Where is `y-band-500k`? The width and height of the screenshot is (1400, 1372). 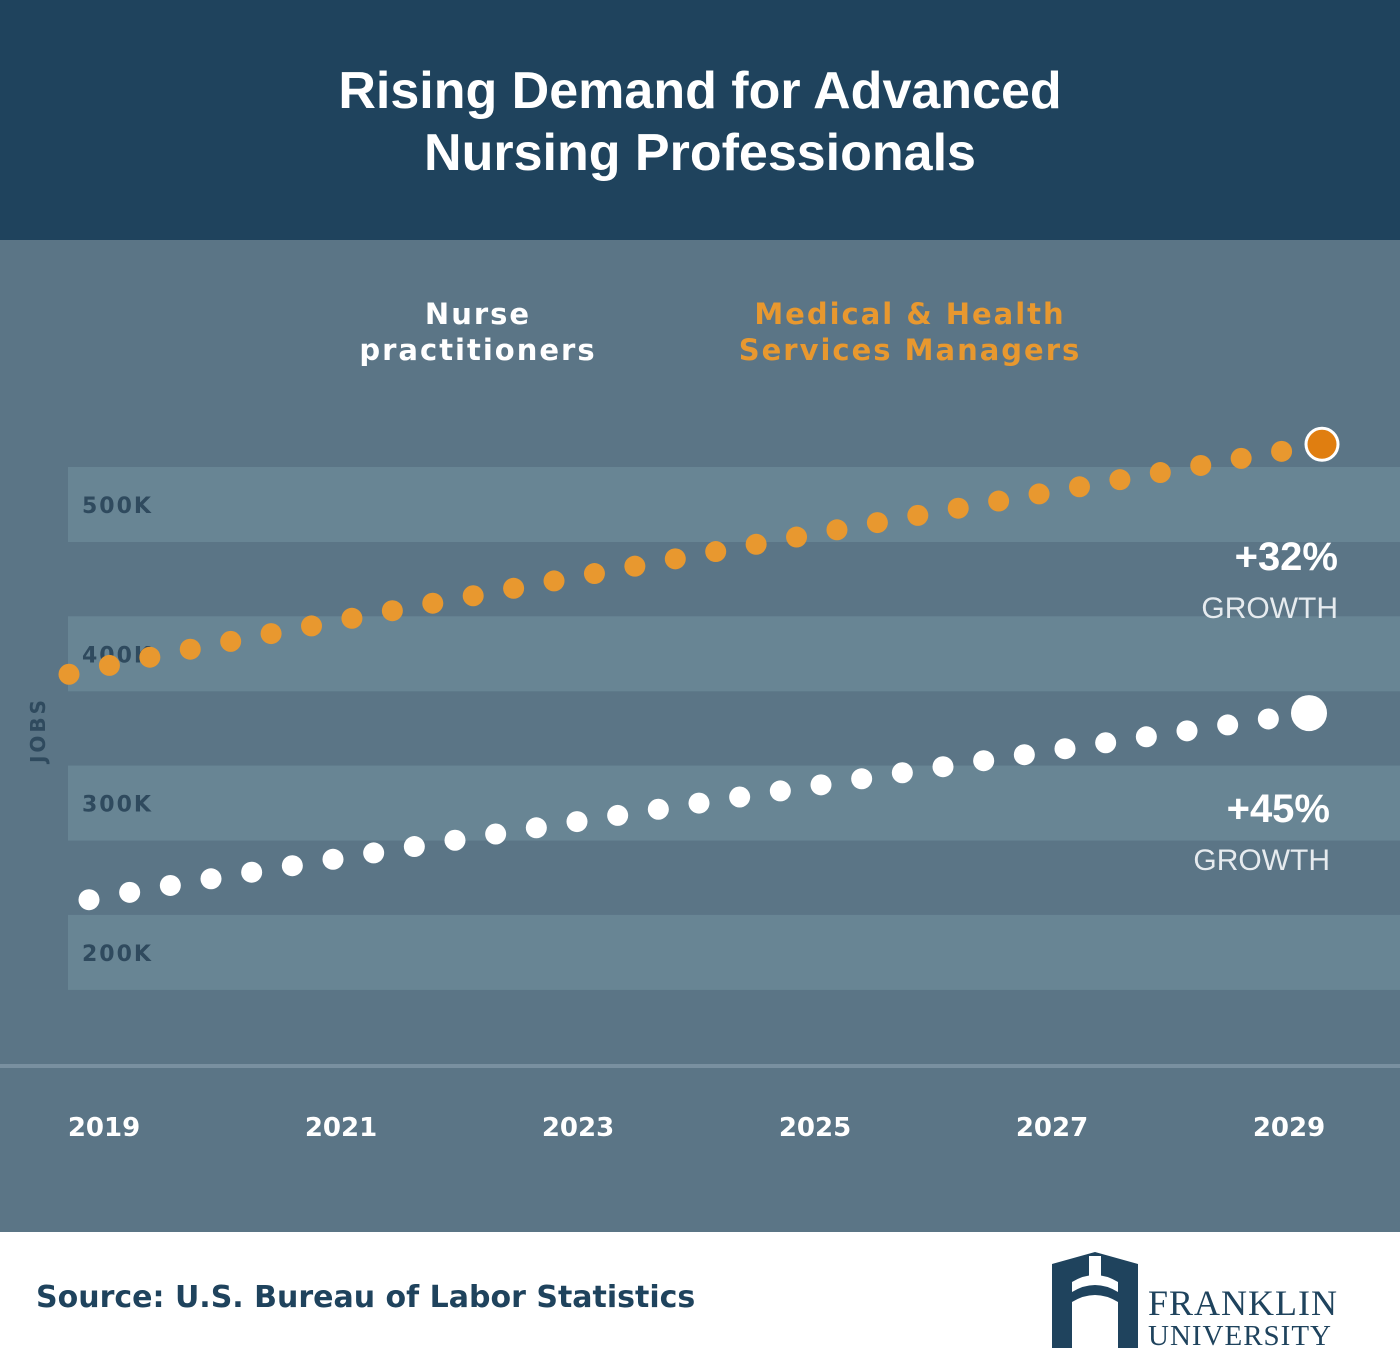 y-band-500k is located at coordinates (734, 504).